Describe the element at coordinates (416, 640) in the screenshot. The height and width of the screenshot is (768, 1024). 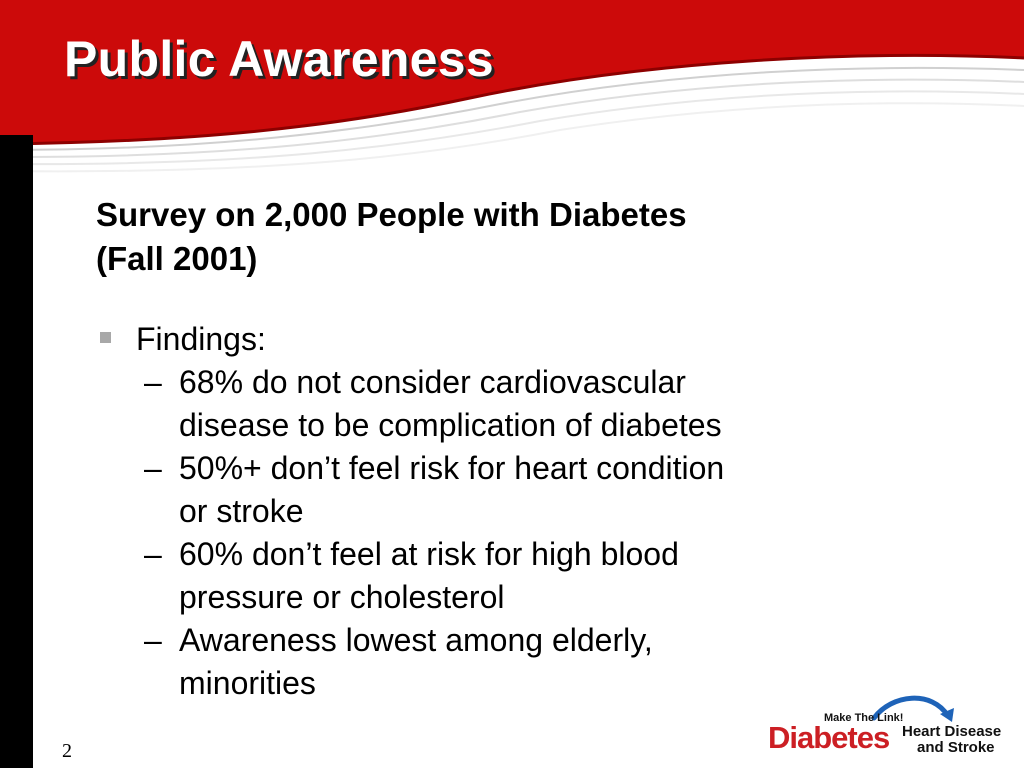
I see `finding-line: Awareness lowest among elderly,` at that location.